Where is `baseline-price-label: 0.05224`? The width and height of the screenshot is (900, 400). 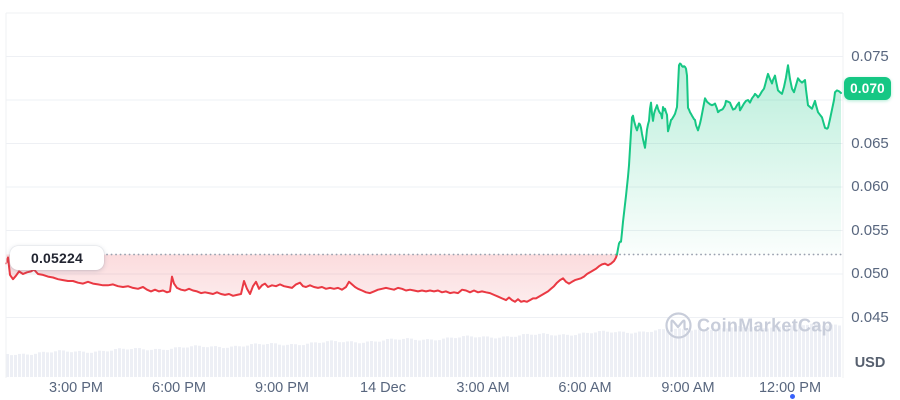 baseline-price-label: 0.05224 is located at coordinates (57, 258).